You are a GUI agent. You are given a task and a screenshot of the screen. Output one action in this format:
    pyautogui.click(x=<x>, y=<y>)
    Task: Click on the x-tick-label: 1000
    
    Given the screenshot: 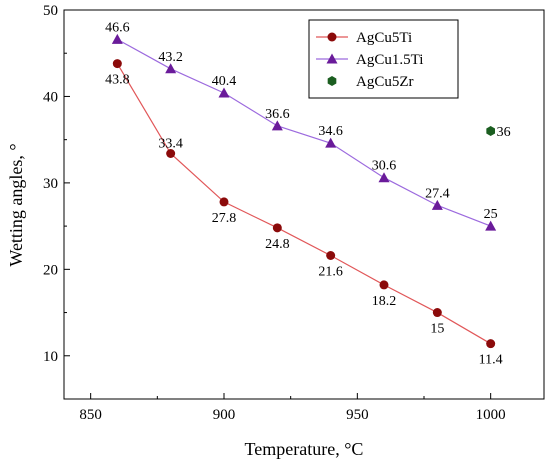 What is the action you would take?
    pyautogui.click(x=491, y=415)
    